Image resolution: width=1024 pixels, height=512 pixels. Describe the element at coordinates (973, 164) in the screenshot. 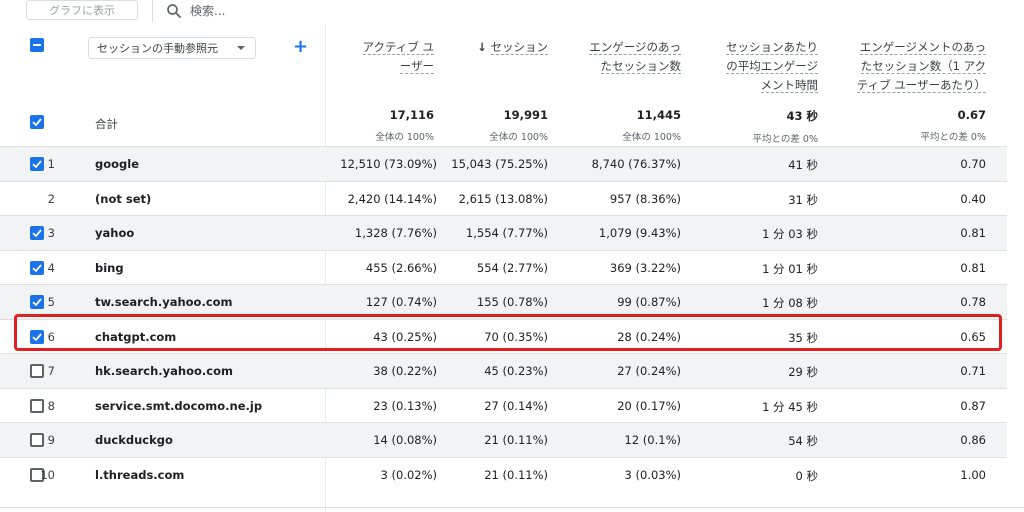

I see `cell-engaged-per-user: 0.70` at that location.